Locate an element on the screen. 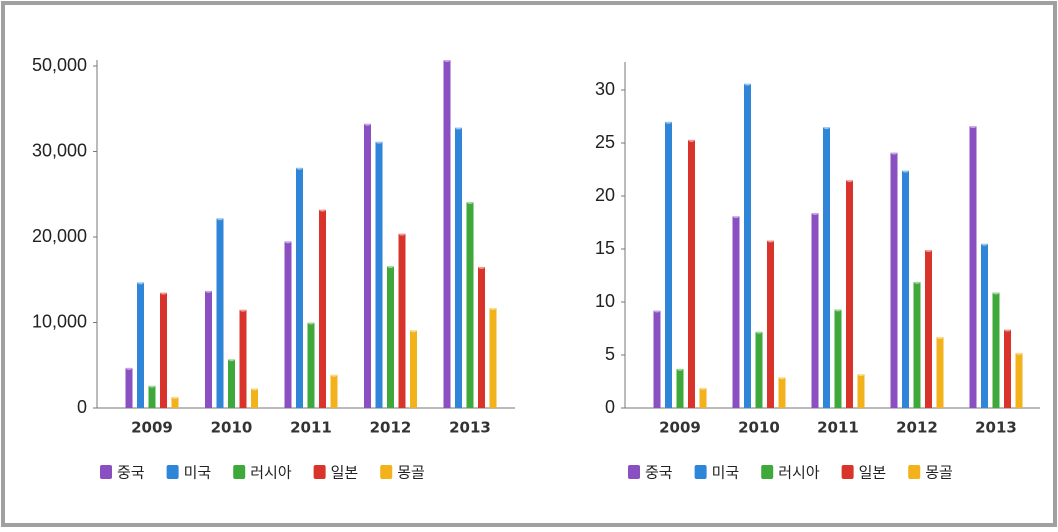  x-tick-label: 2013 is located at coordinates (470, 428).